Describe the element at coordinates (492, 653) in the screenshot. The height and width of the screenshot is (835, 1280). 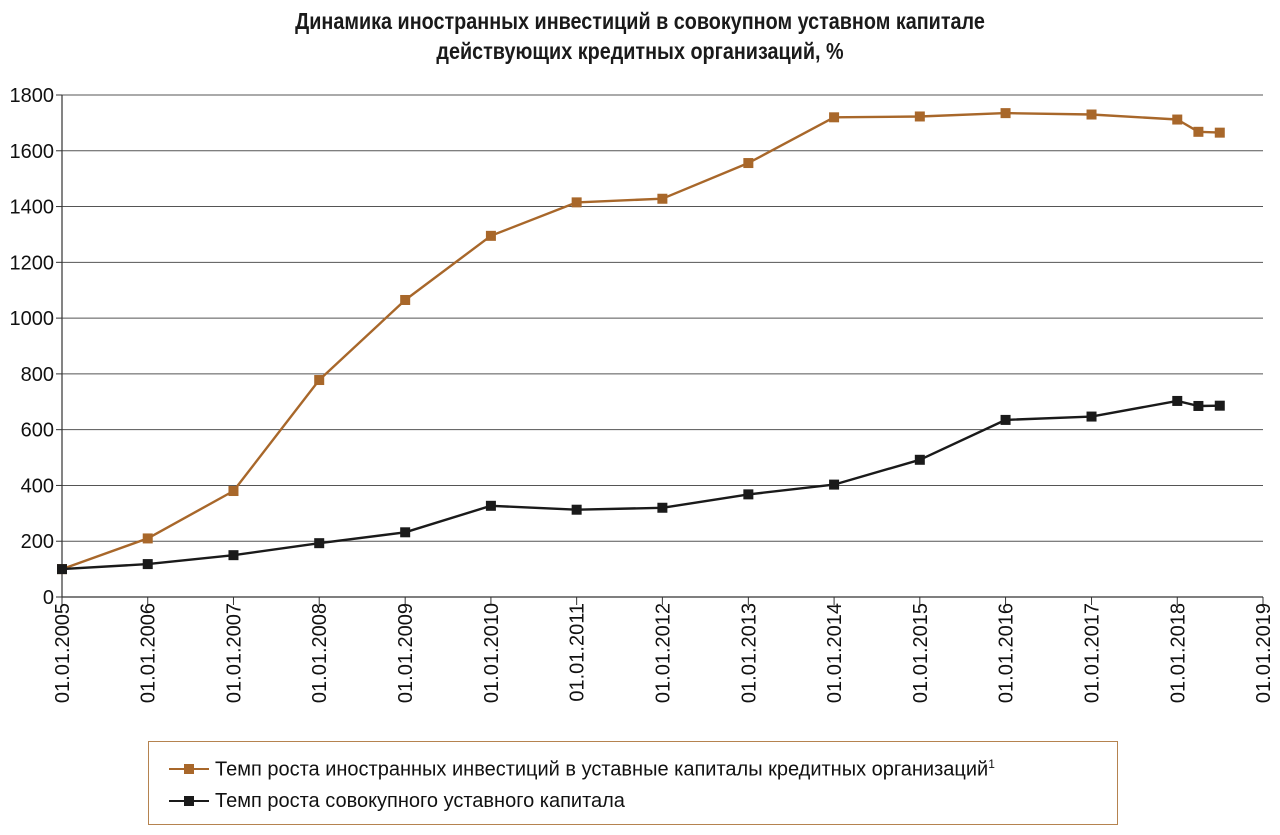
I see `x-tick-label: 01.01.2010` at that location.